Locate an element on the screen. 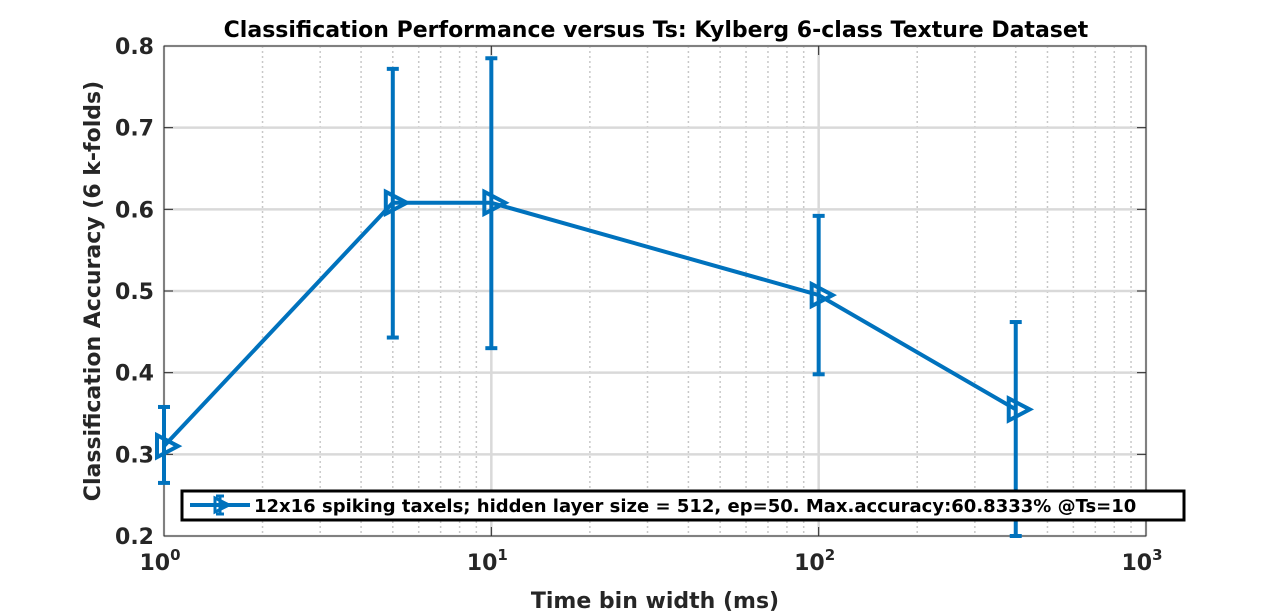  x-tick-label: 102 is located at coordinates (814, 561).